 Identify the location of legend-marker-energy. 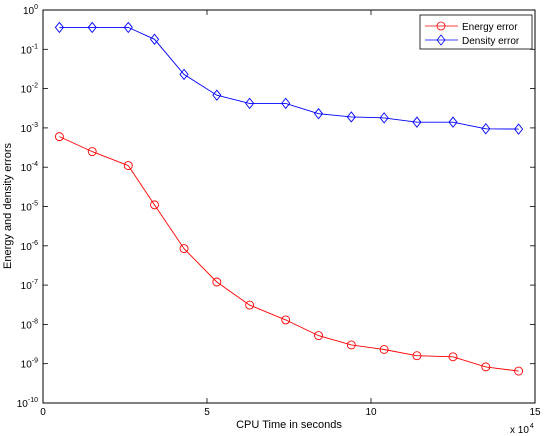
(441, 26).